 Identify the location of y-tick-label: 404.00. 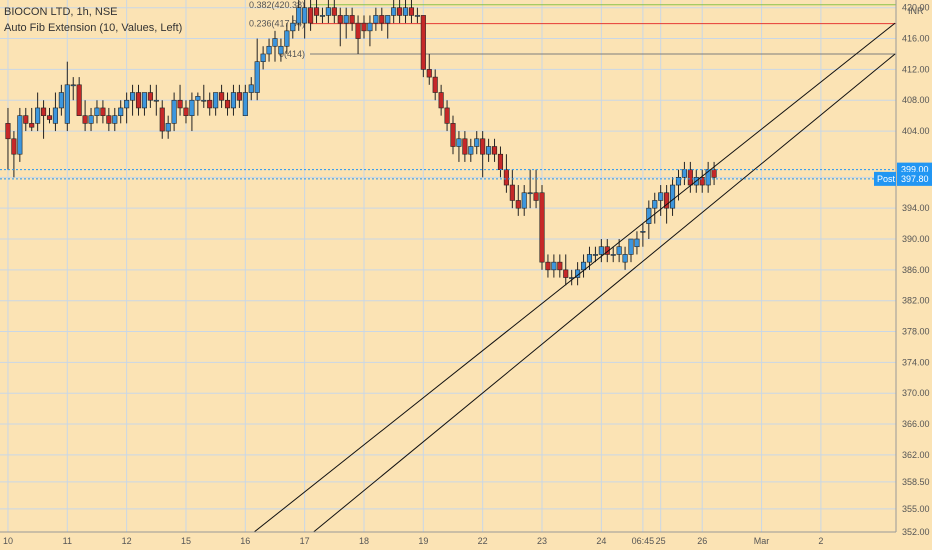
(916, 131).